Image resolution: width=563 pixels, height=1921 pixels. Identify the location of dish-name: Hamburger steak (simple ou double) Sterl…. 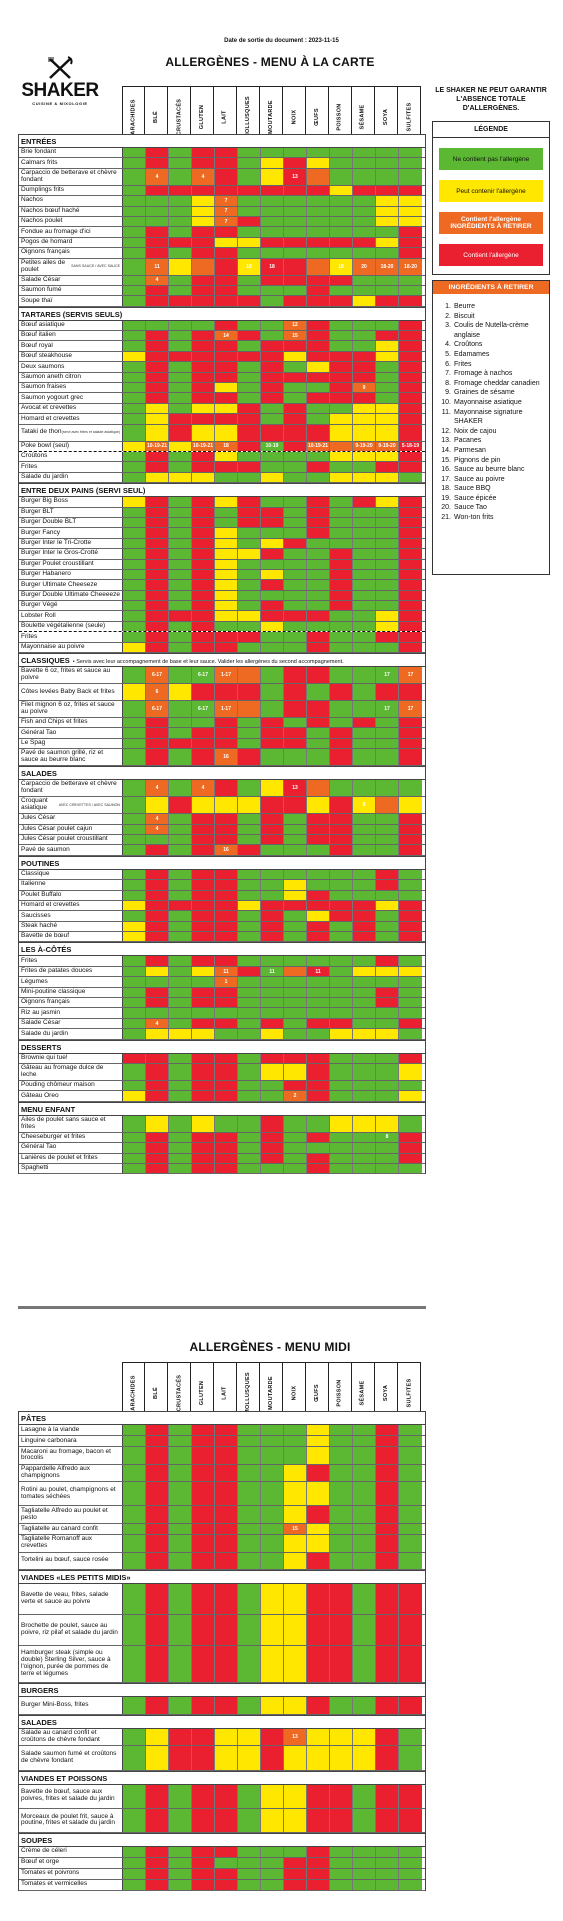
(66, 1663).